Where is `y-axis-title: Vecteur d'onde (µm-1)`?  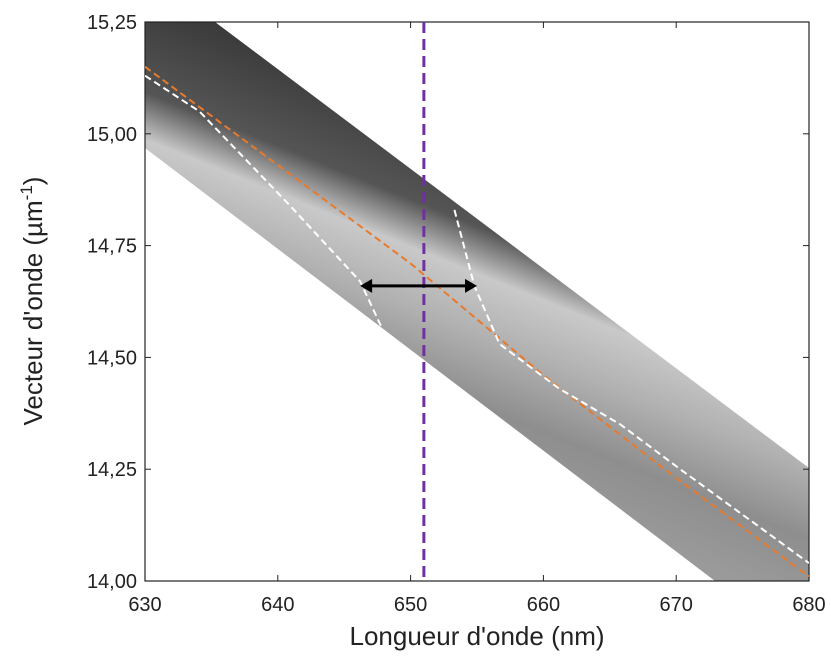 y-axis-title: Vecteur d'onde (µm-1) is located at coordinates (32, 301).